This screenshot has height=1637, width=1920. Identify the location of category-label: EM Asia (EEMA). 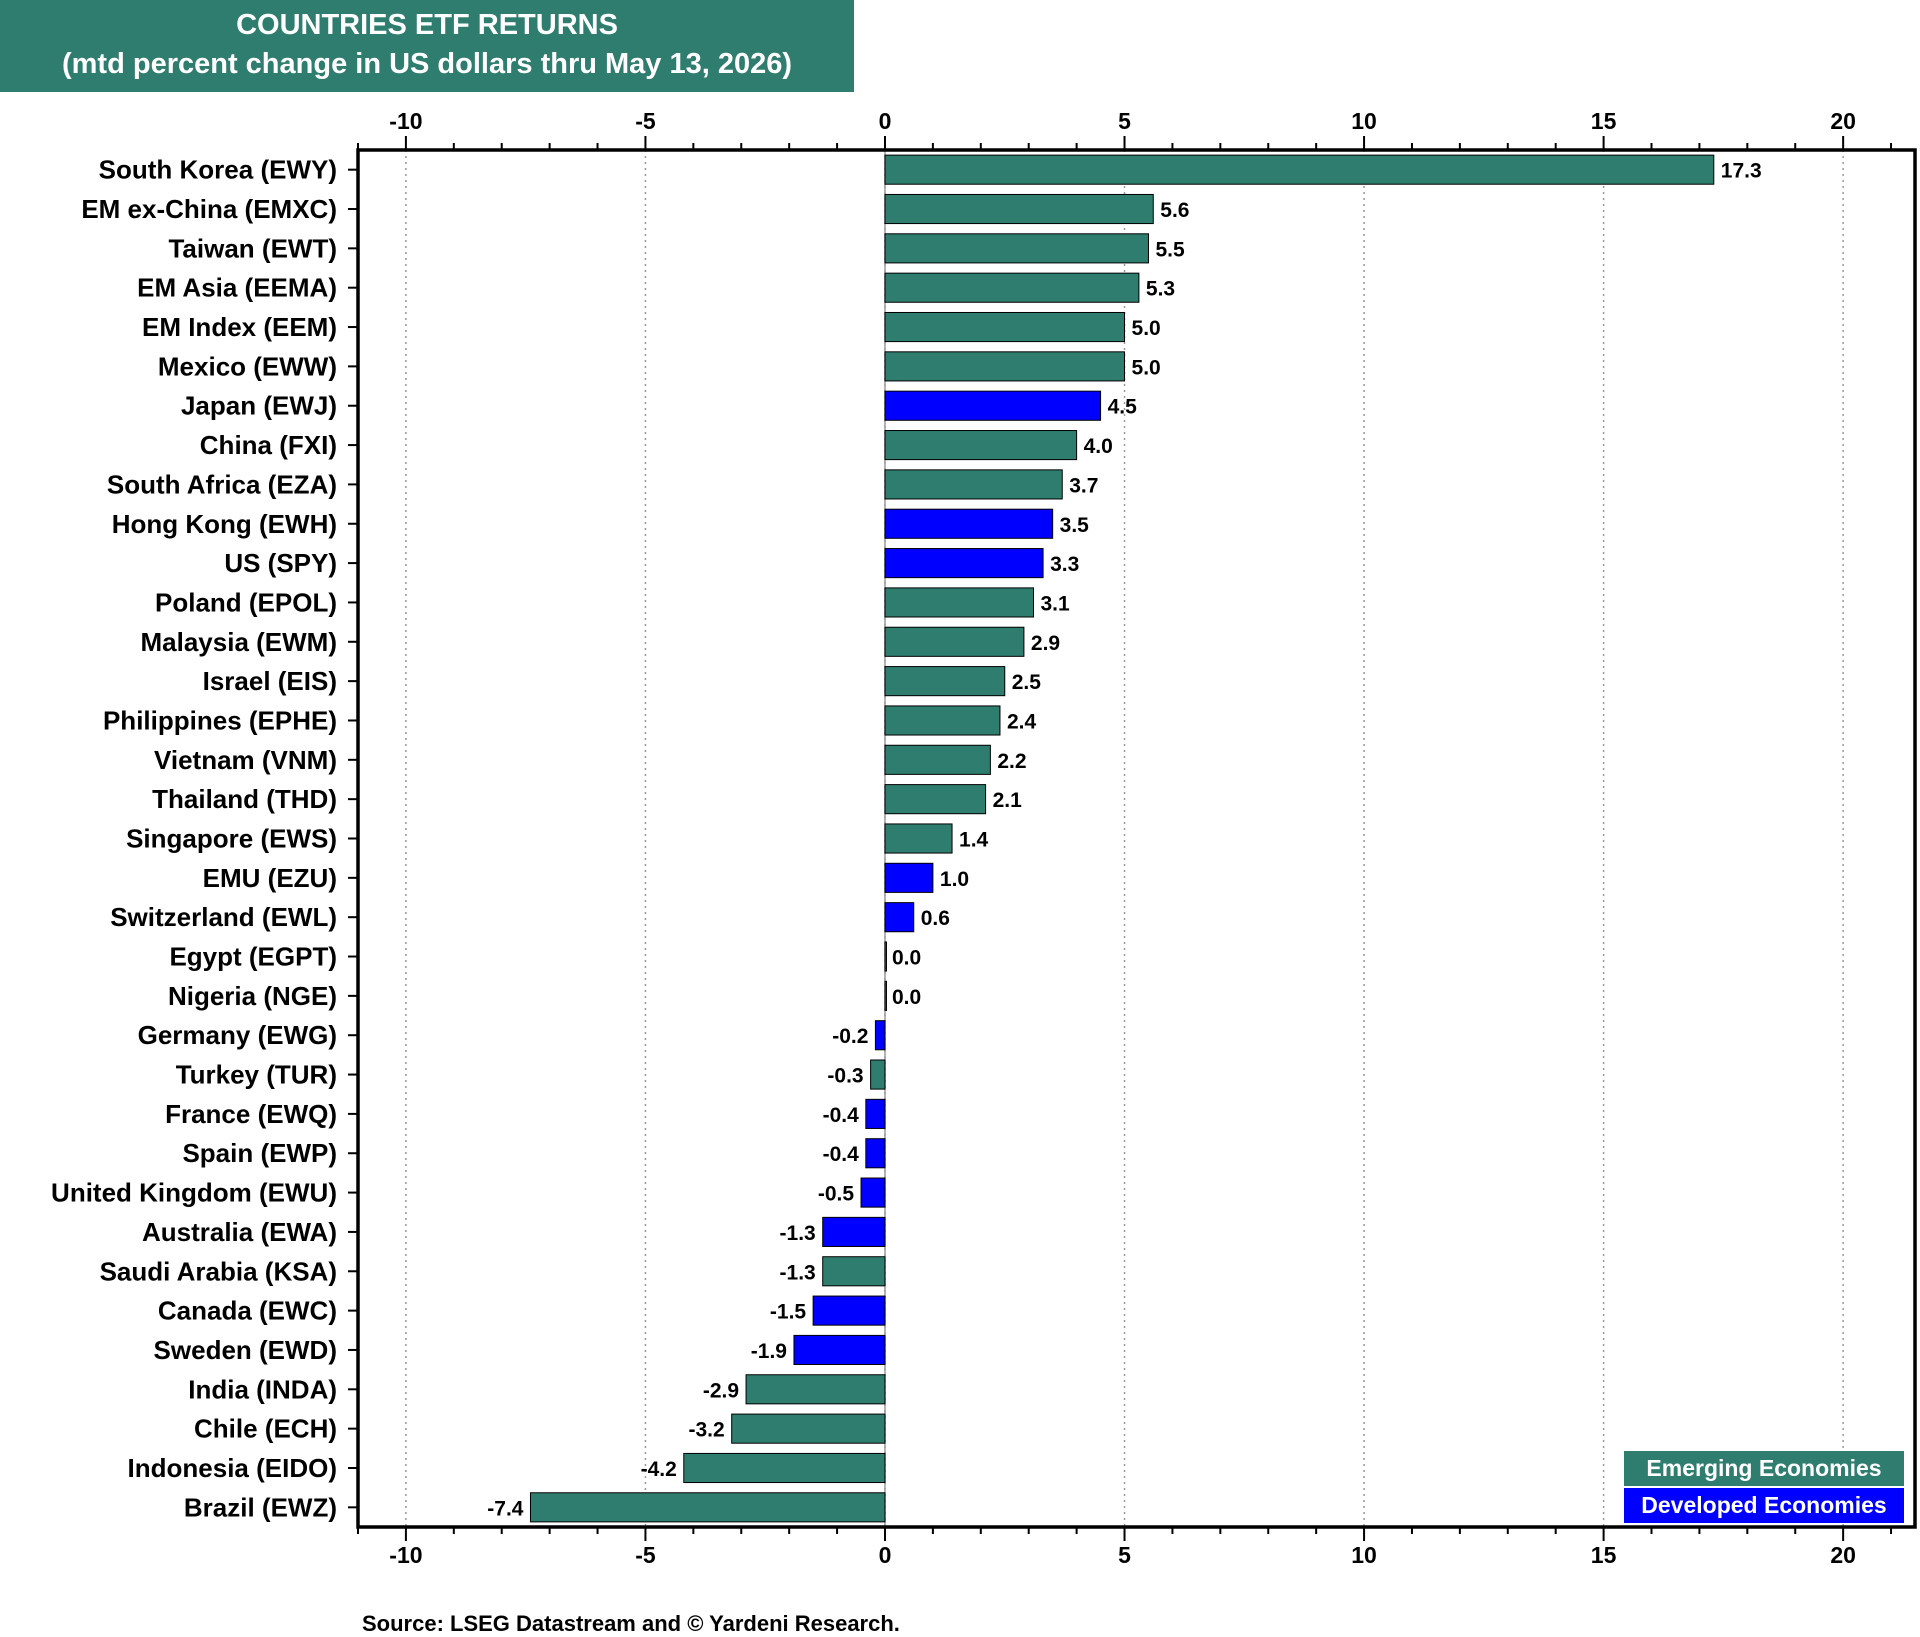
(237, 288).